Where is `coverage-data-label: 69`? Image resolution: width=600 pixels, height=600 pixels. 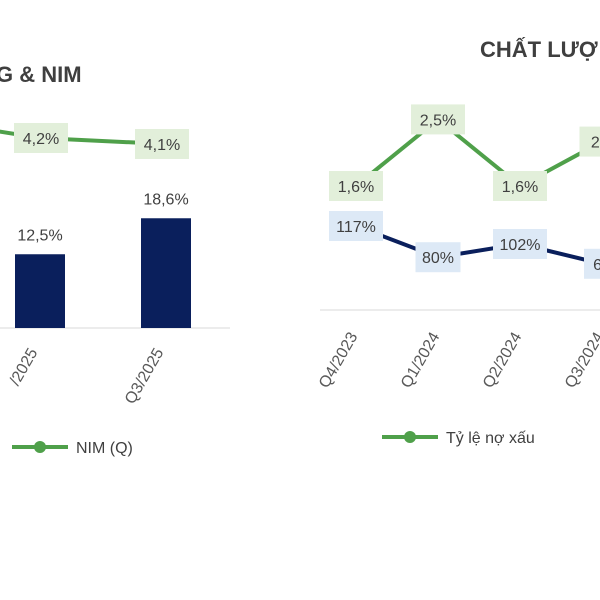 coverage-data-label: 69 is located at coordinates (596, 265).